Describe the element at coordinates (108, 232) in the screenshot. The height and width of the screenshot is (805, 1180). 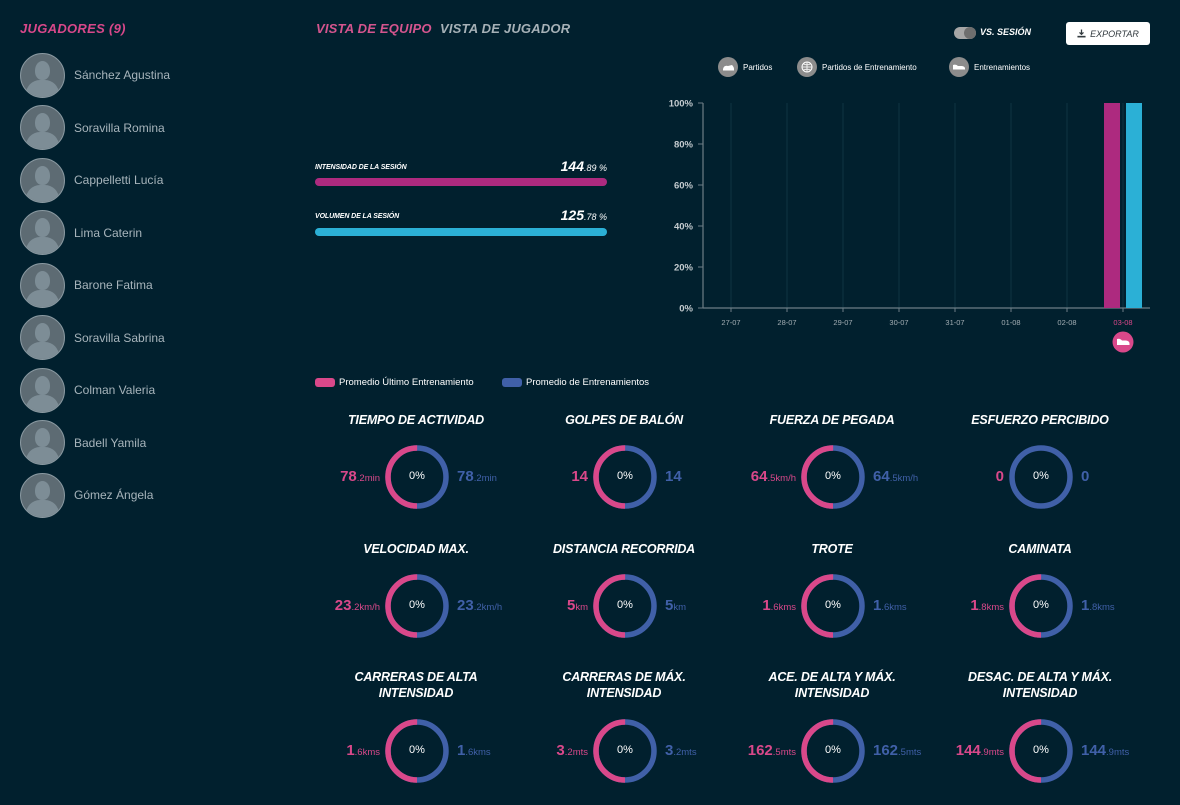
I see `player-name: Lima Caterin` at that location.